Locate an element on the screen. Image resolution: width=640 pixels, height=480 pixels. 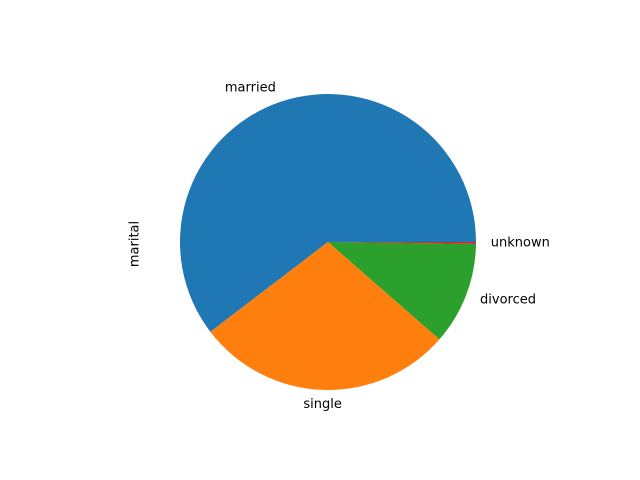
pie-label-unknown: unknown is located at coordinates (520, 243).